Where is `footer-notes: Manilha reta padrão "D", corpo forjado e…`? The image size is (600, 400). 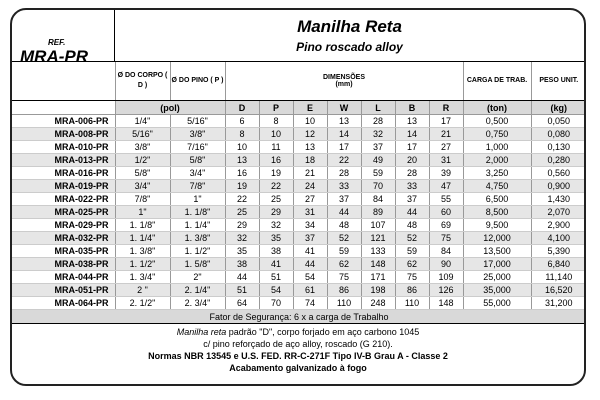 footer-notes: Manilha reta padrão "D", corpo forjado e… is located at coordinates (298, 350).